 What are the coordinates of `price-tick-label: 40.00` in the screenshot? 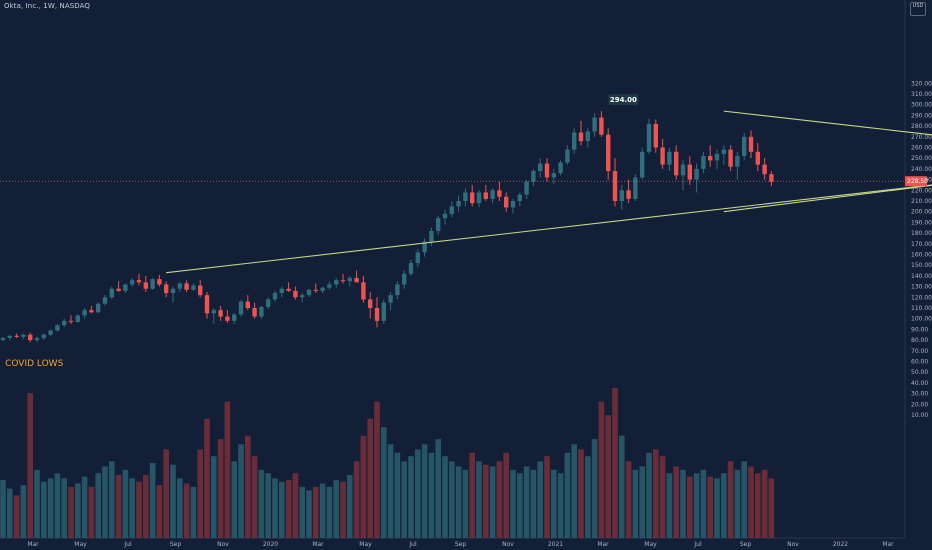 It's located at (919, 383).